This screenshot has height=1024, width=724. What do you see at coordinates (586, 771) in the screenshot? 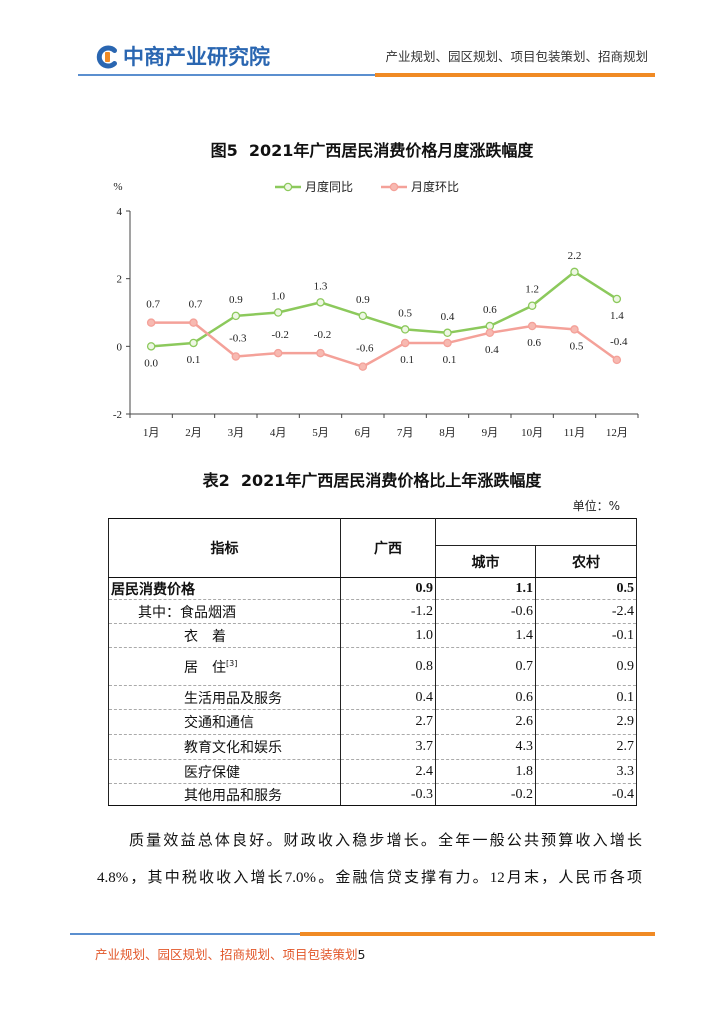
I see `cell-rural: 3.3` at bounding box center [586, 771].